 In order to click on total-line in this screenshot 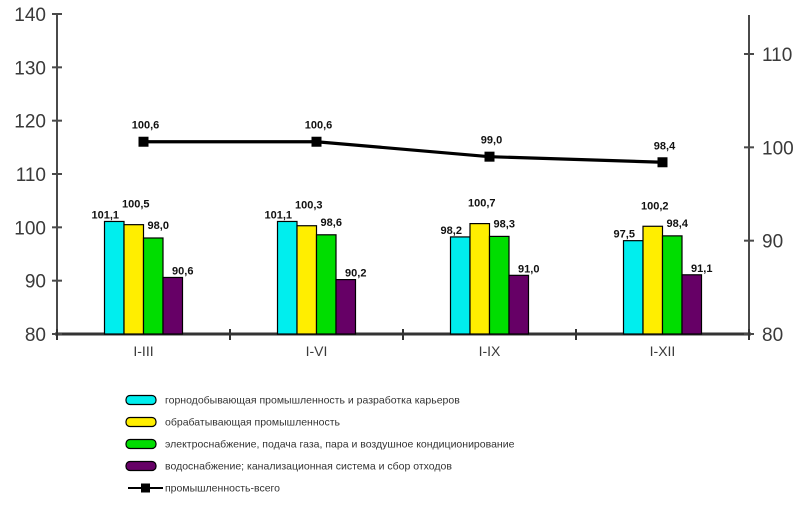, I will do `click(403, 152)`.